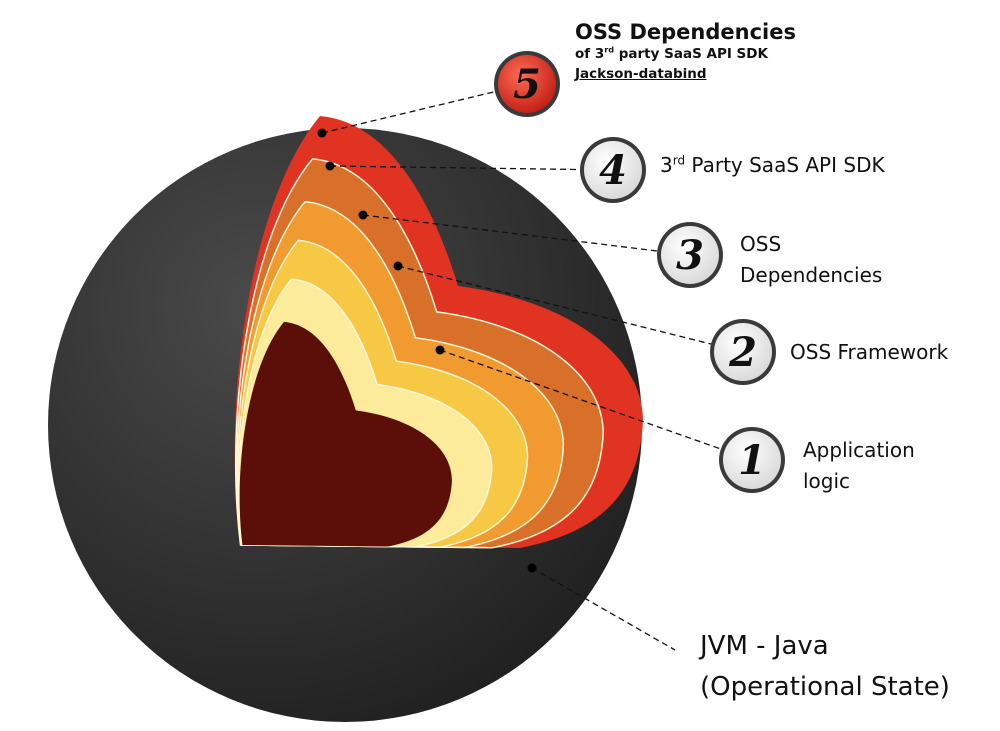  What do you see at coordinates (330, 166) in the screenshot?
I see `layer-4-dot` at bounding box center [330, 166].